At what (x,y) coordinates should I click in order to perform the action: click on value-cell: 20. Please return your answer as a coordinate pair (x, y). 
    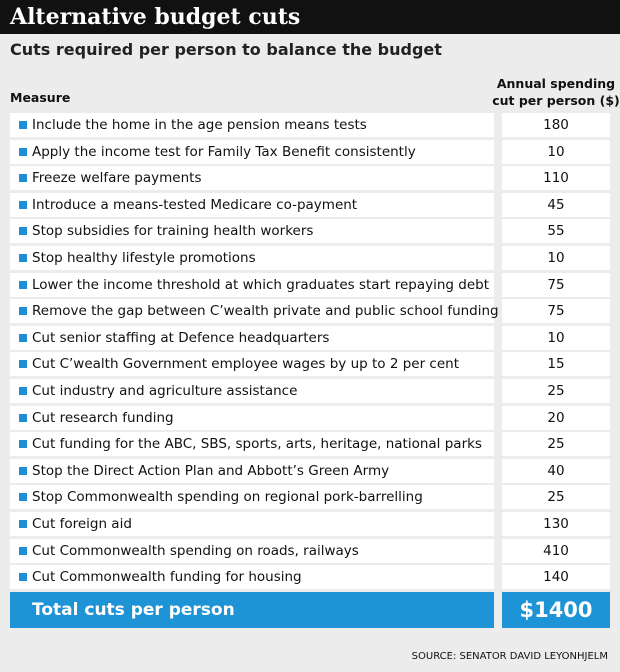
    Looking at the image, I should click on (556, 417).